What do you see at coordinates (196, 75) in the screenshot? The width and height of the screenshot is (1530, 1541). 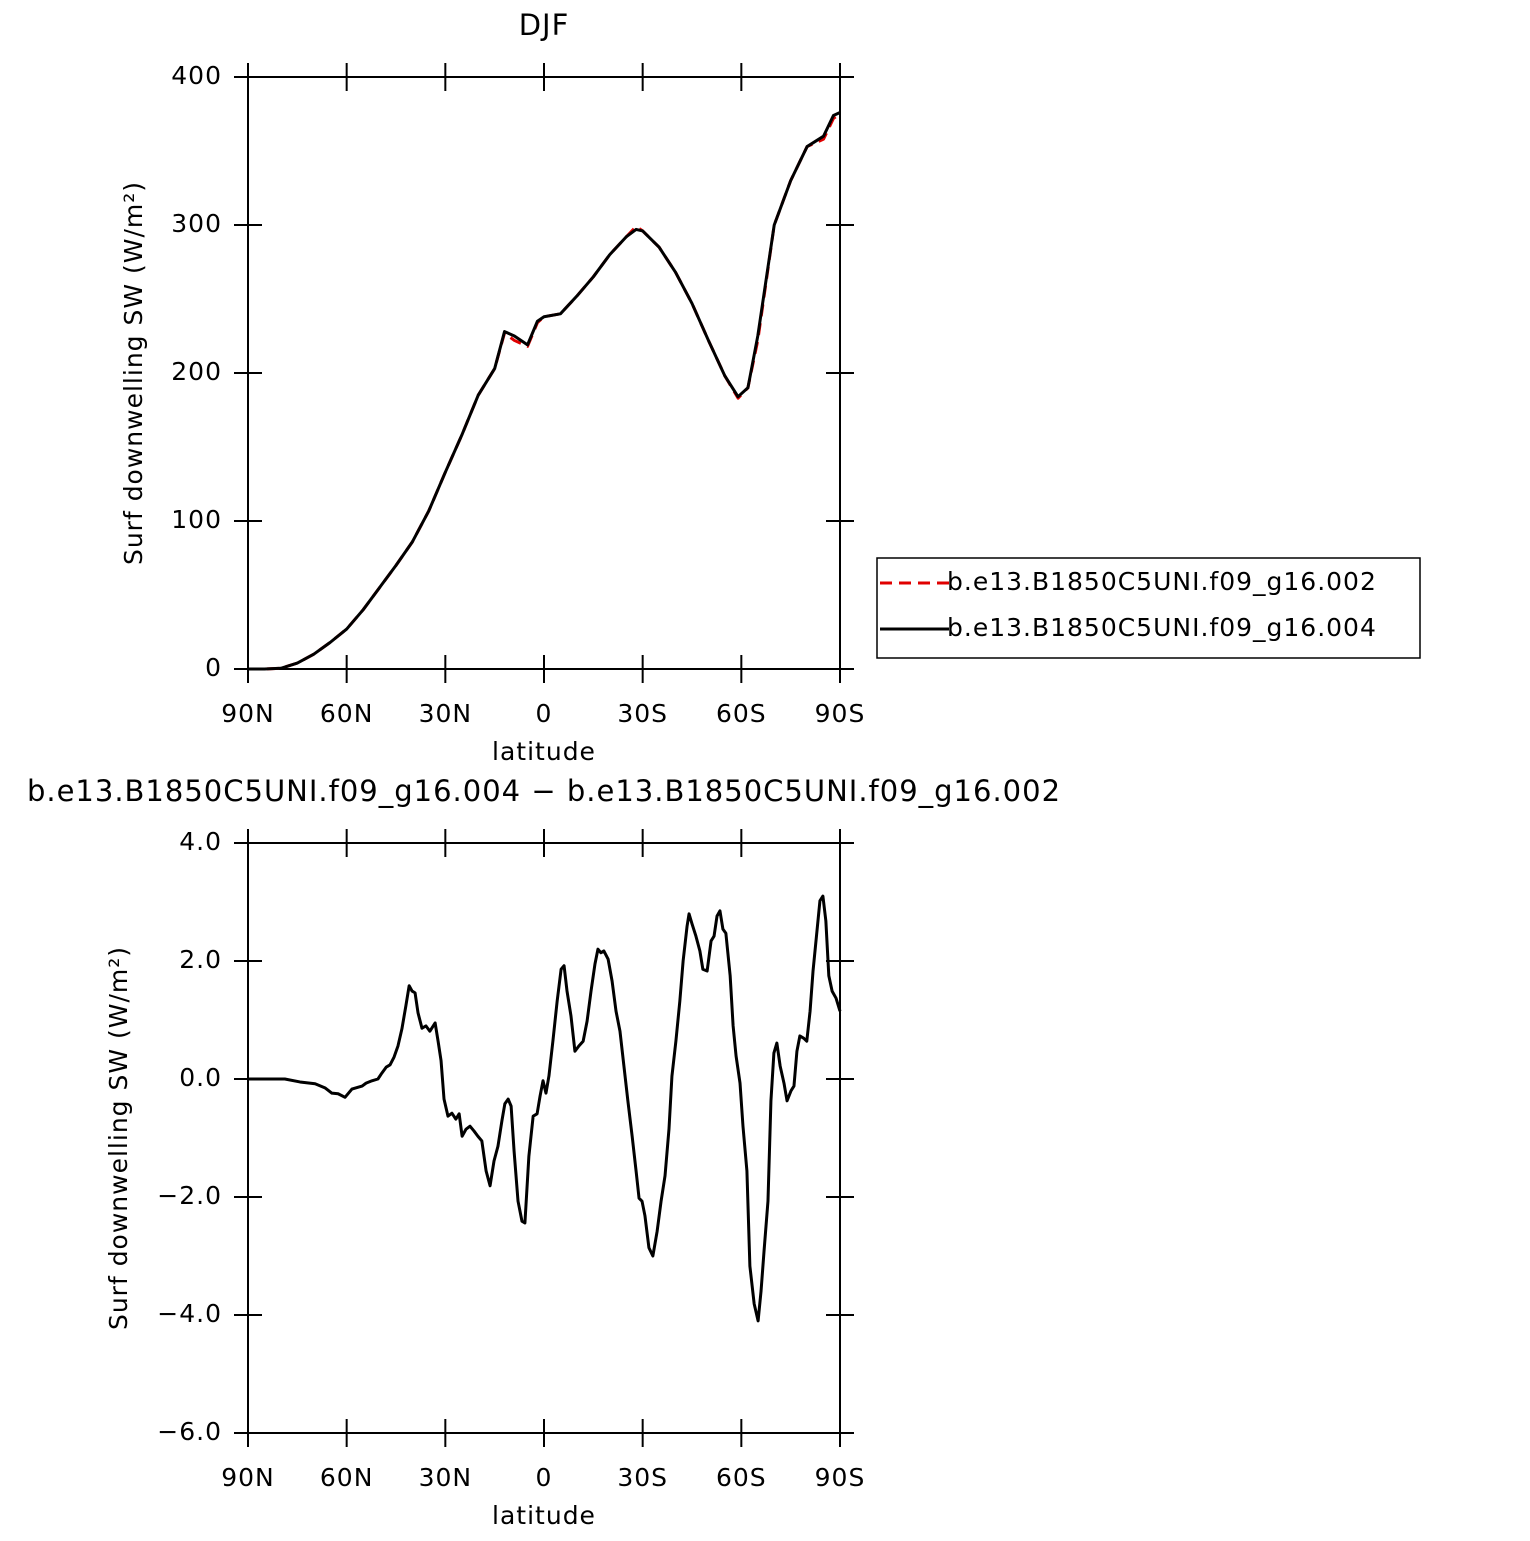 I see `y-tick-label: 400` at bounding box center [196, 75].